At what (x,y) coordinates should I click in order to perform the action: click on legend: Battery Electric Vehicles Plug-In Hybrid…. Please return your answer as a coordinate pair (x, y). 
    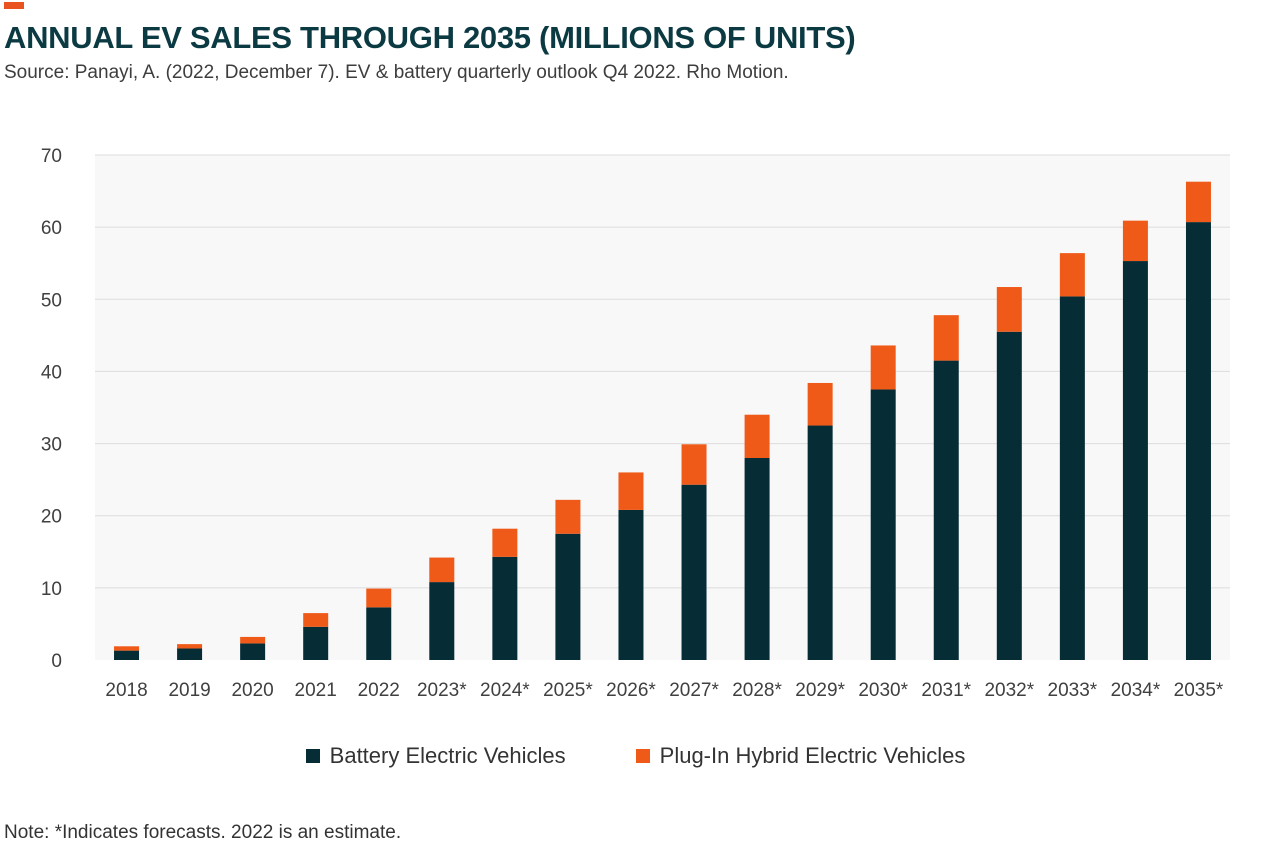
    Looking at the image, I should click on (635, 756).